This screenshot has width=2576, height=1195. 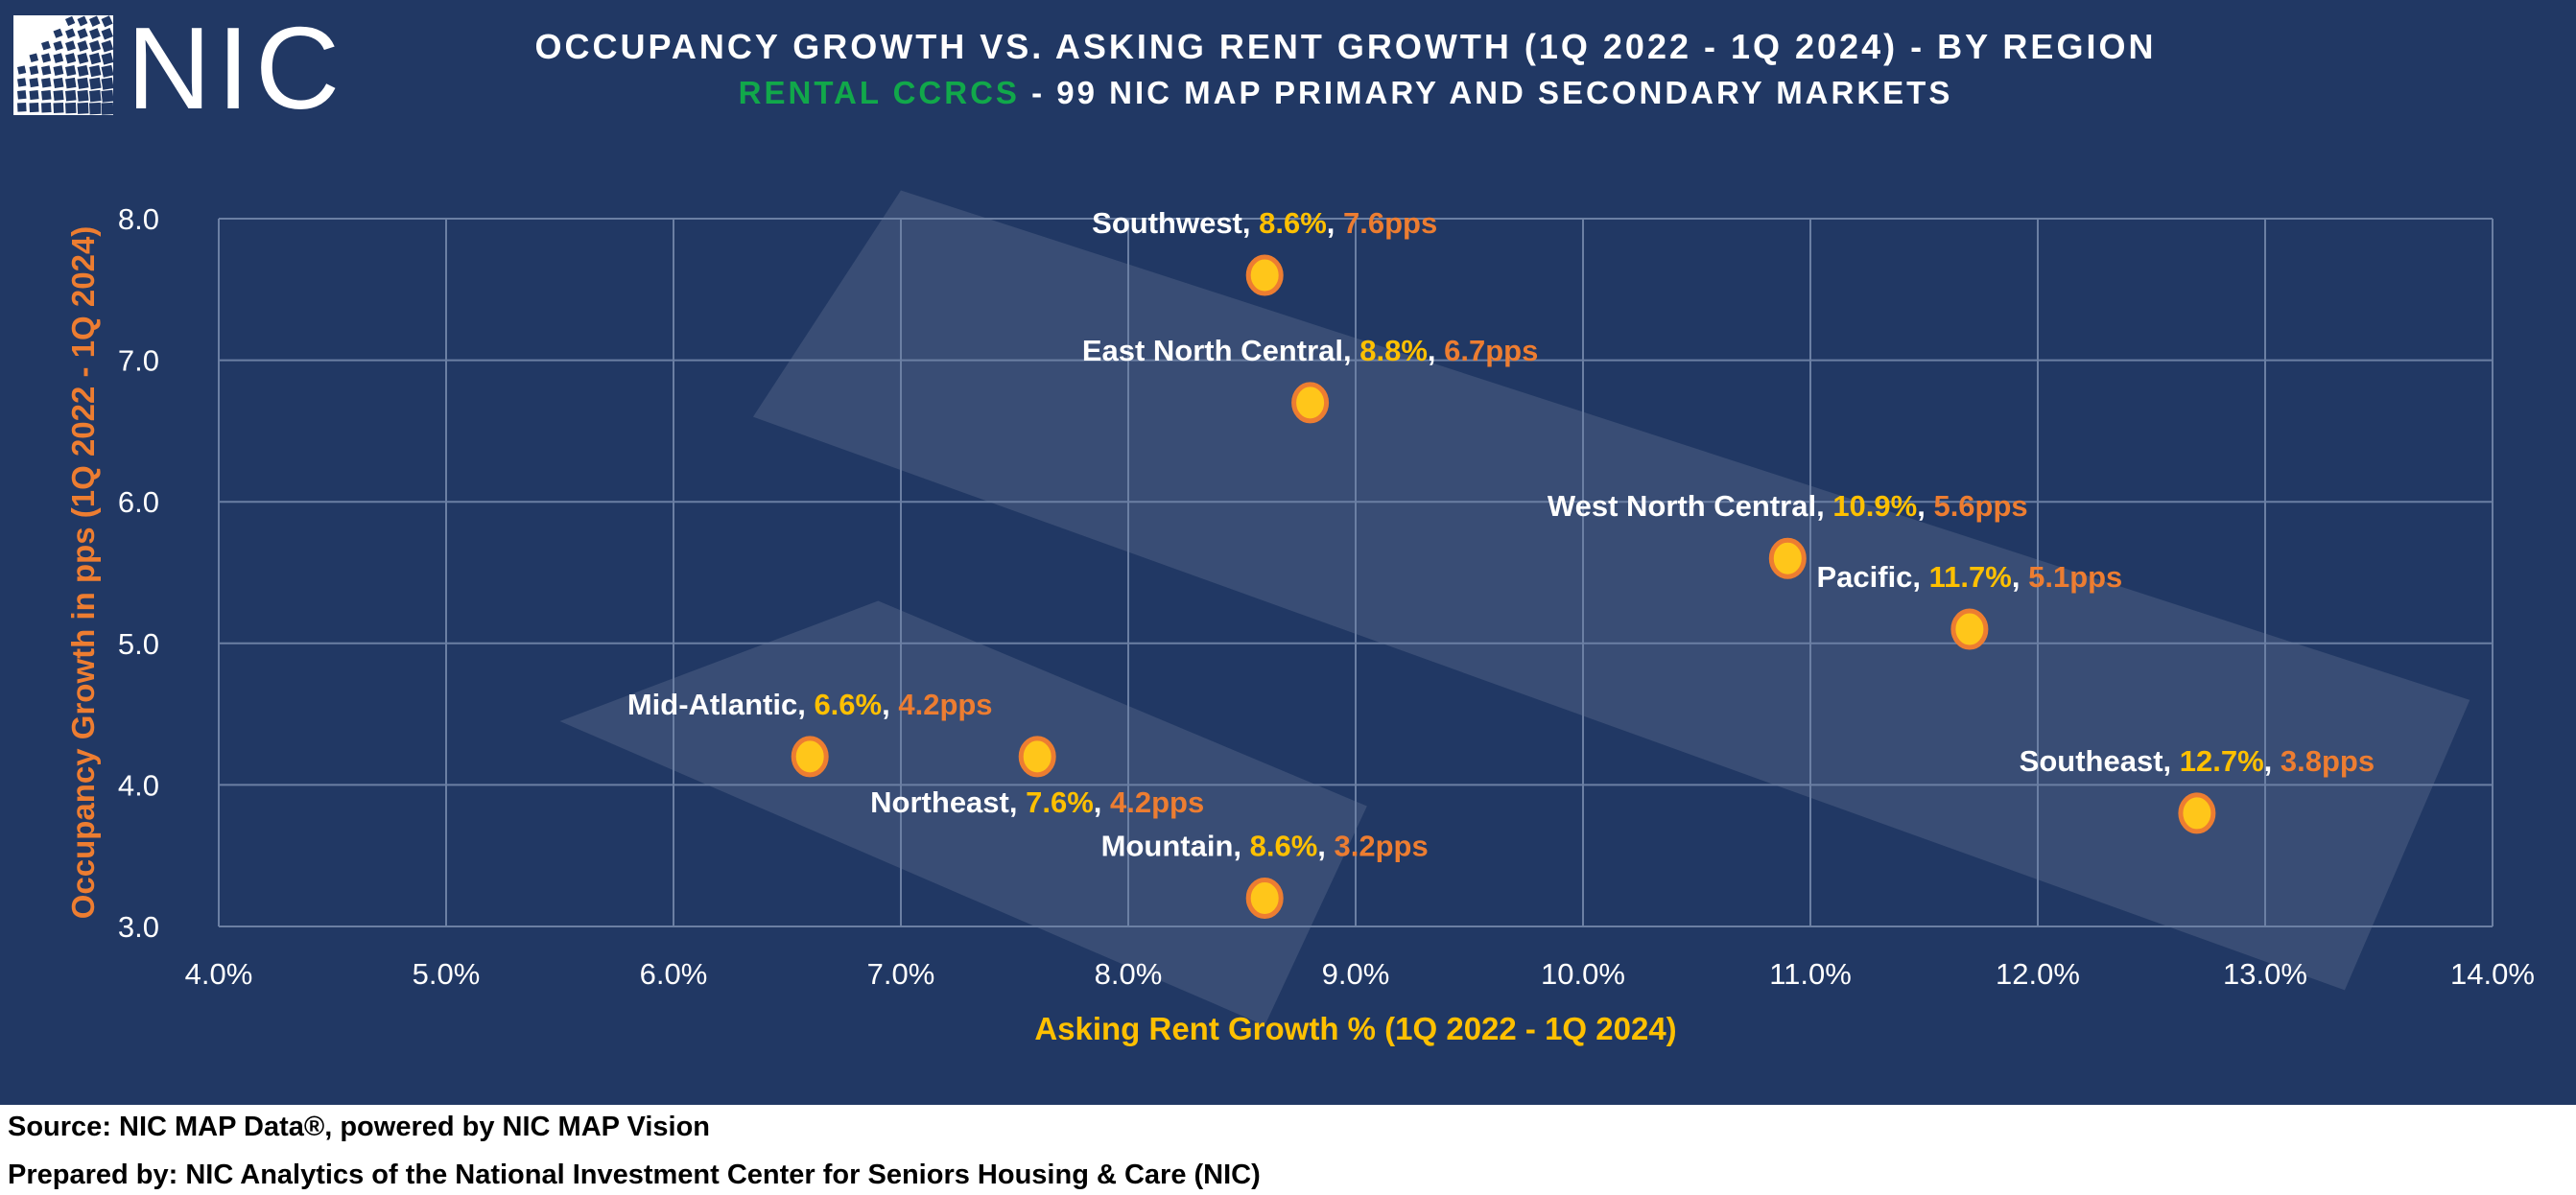 What do you see at coordinates (139, 502) in the screenshot?
I see `y-tick-label: 6.0` at bounding box center [139, 502].